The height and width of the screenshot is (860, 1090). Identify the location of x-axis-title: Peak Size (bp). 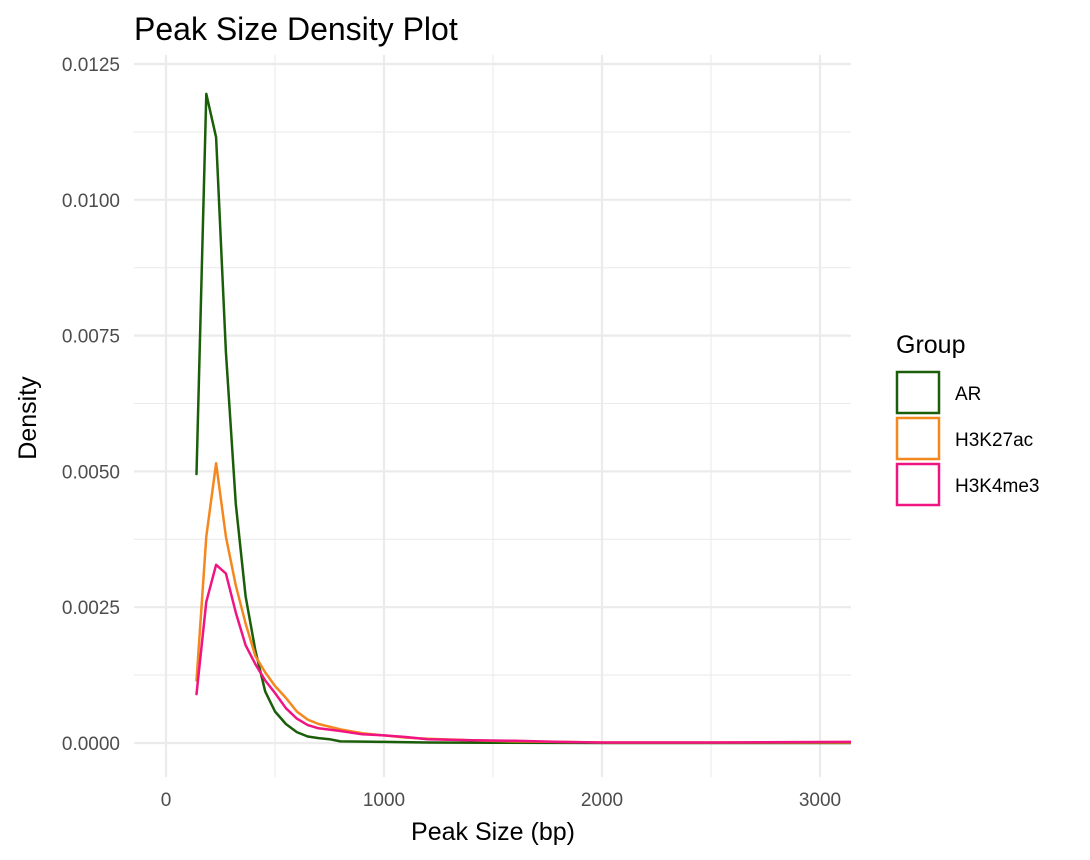
(493, 832).